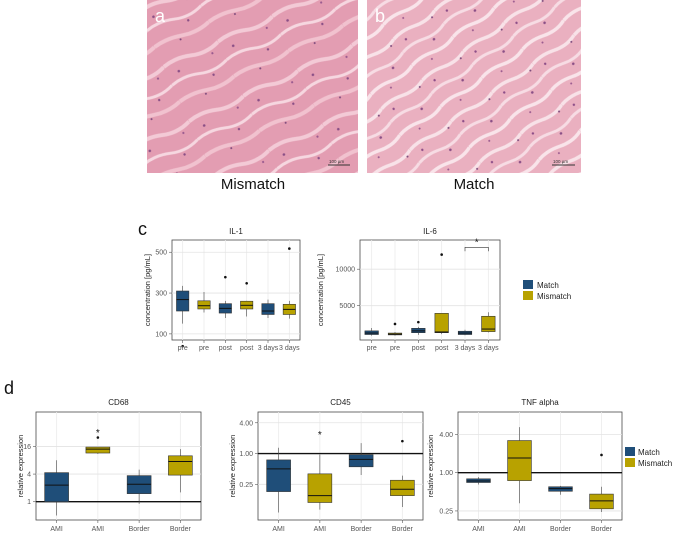 Image resolution: width=676 pixels, height=540 pixels. I want to click on il6-significance-star: *, so click(477, 242).